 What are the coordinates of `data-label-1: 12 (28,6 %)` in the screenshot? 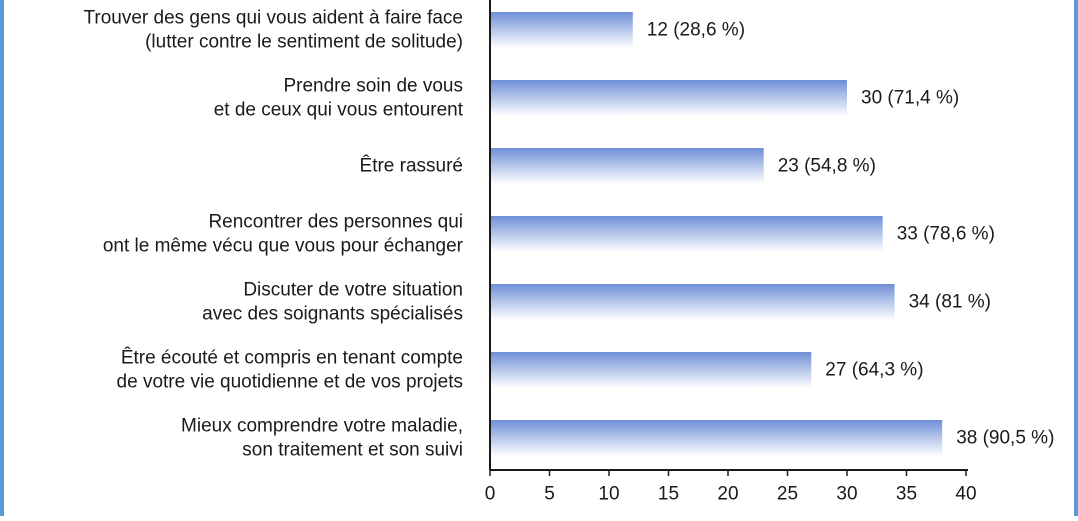 It's located at (696, 30).